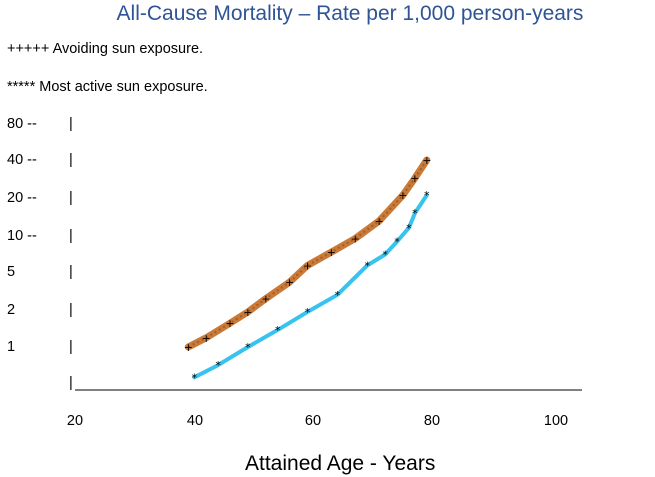  I want to click on y-tick-label: 80 --, so click(22, 124).